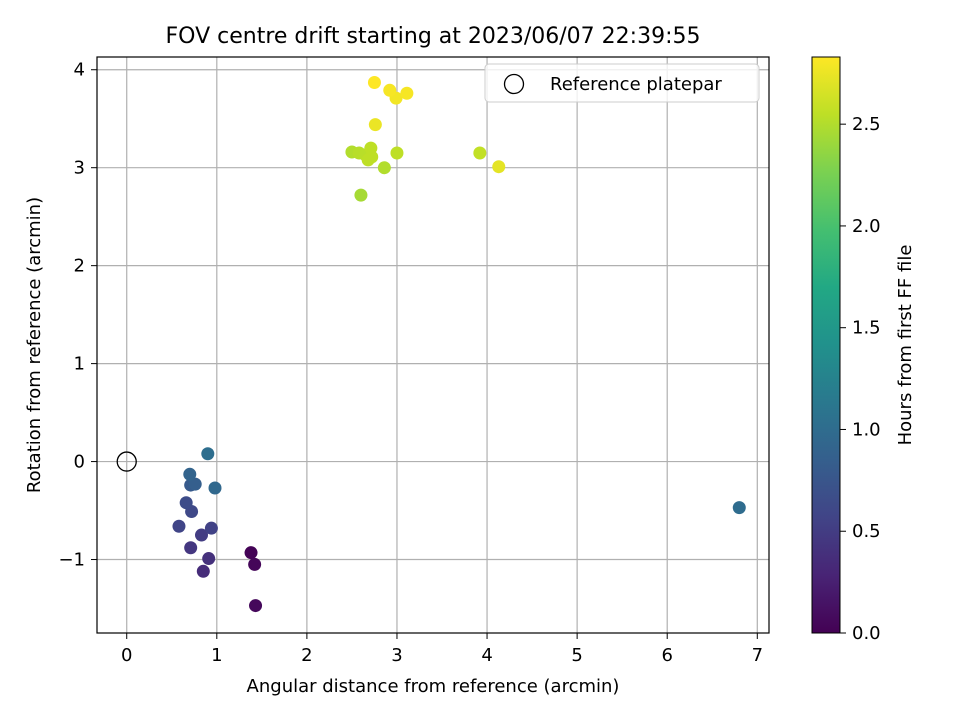  Describe the element at coordinates (514, 84) in the screenshot. I see `legend-marker-icon` at that location.